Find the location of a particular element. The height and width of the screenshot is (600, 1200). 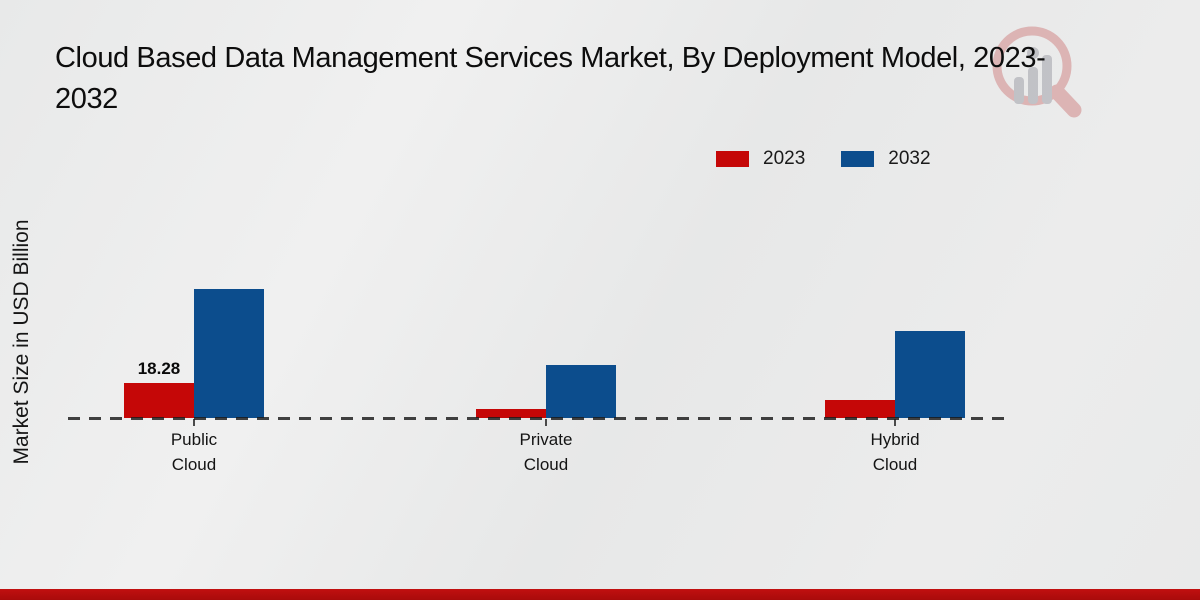

chart-legend: 2023 2032 is located at coordinates (823, 159).